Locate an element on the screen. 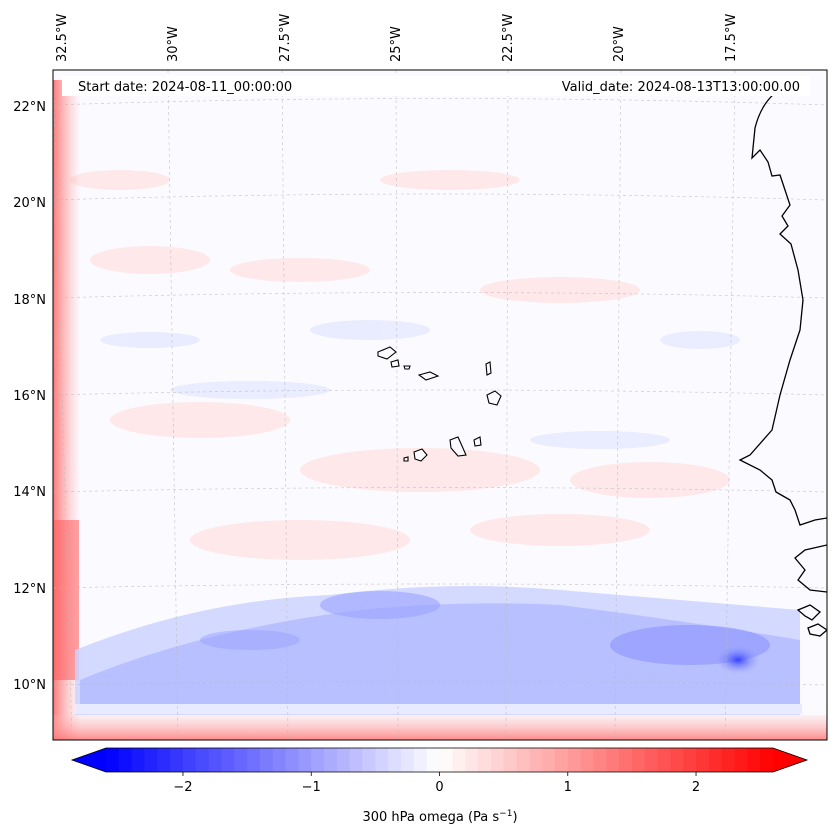  lat-label: 18°N is located at coordinates (29, 300).